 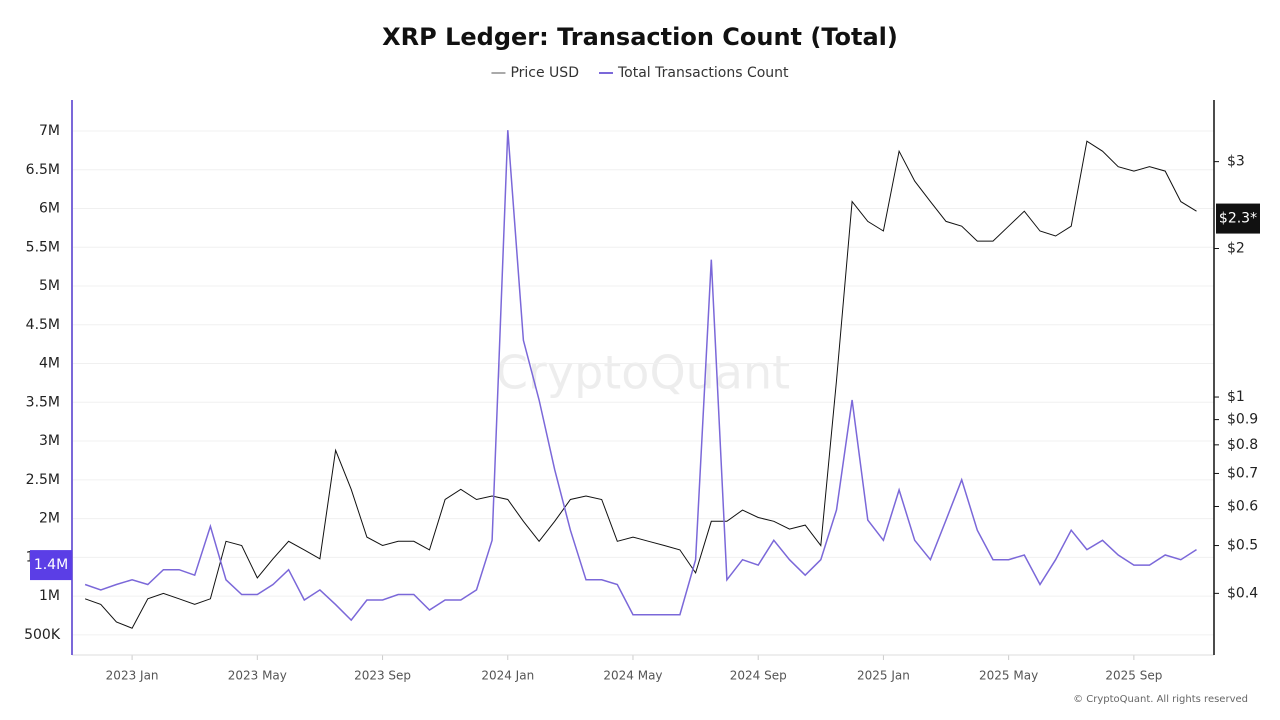 I want to click on x-tick-label: 2025 Jan, so click(x=883, y=676).